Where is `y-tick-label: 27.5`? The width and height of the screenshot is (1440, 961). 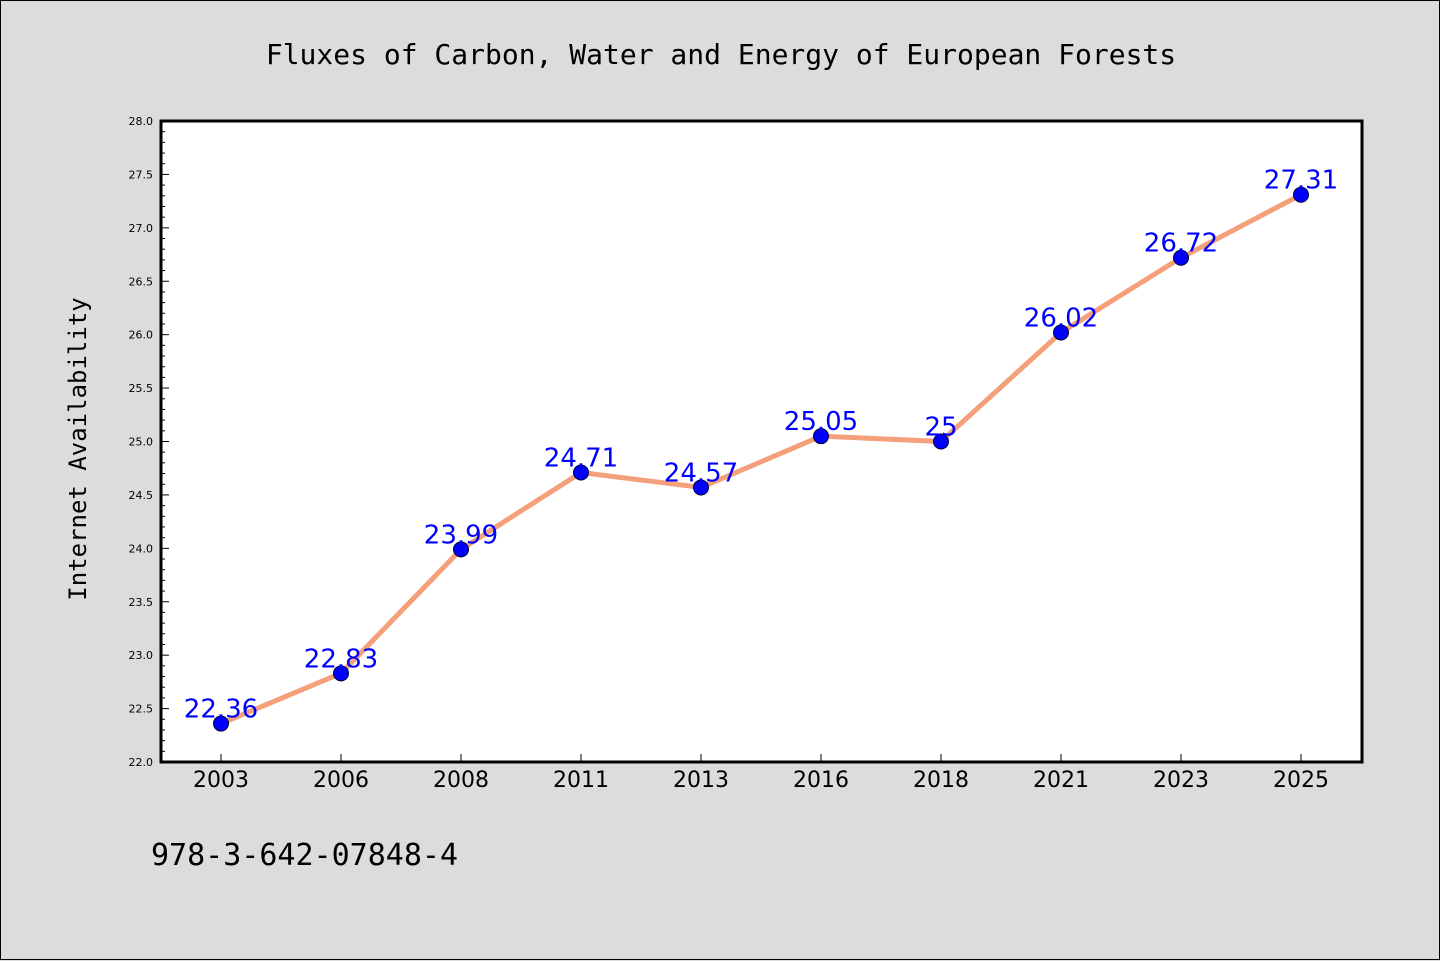
y-tick-label: 27.5 is located at coordinates (141, 174).